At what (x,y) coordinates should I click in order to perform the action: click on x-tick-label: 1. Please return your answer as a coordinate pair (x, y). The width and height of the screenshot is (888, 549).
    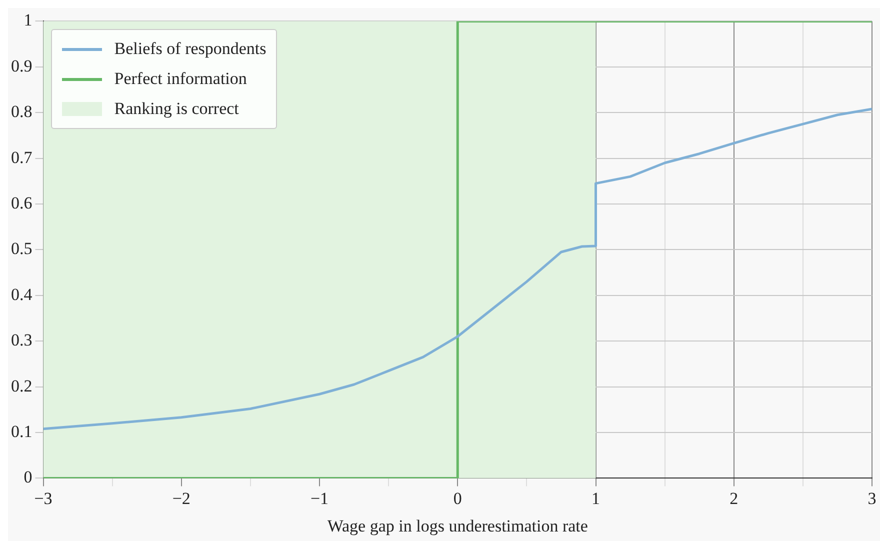
    Looking at the image, I should click on (596, 498).